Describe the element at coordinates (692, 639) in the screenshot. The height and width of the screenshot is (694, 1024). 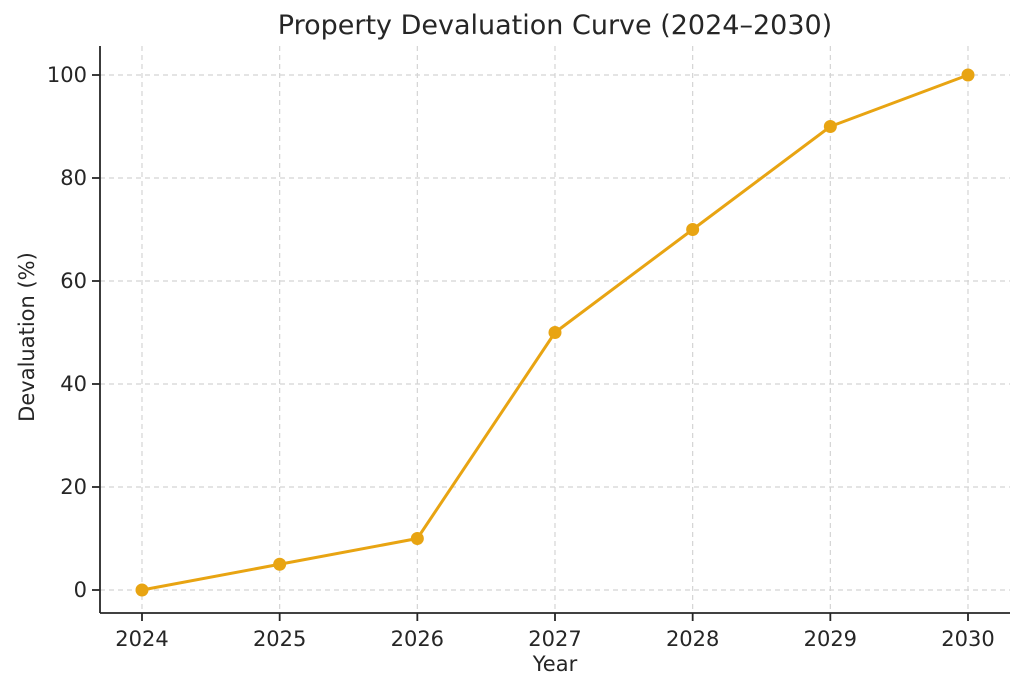
I see `x-tick-label: 2028` at that location.